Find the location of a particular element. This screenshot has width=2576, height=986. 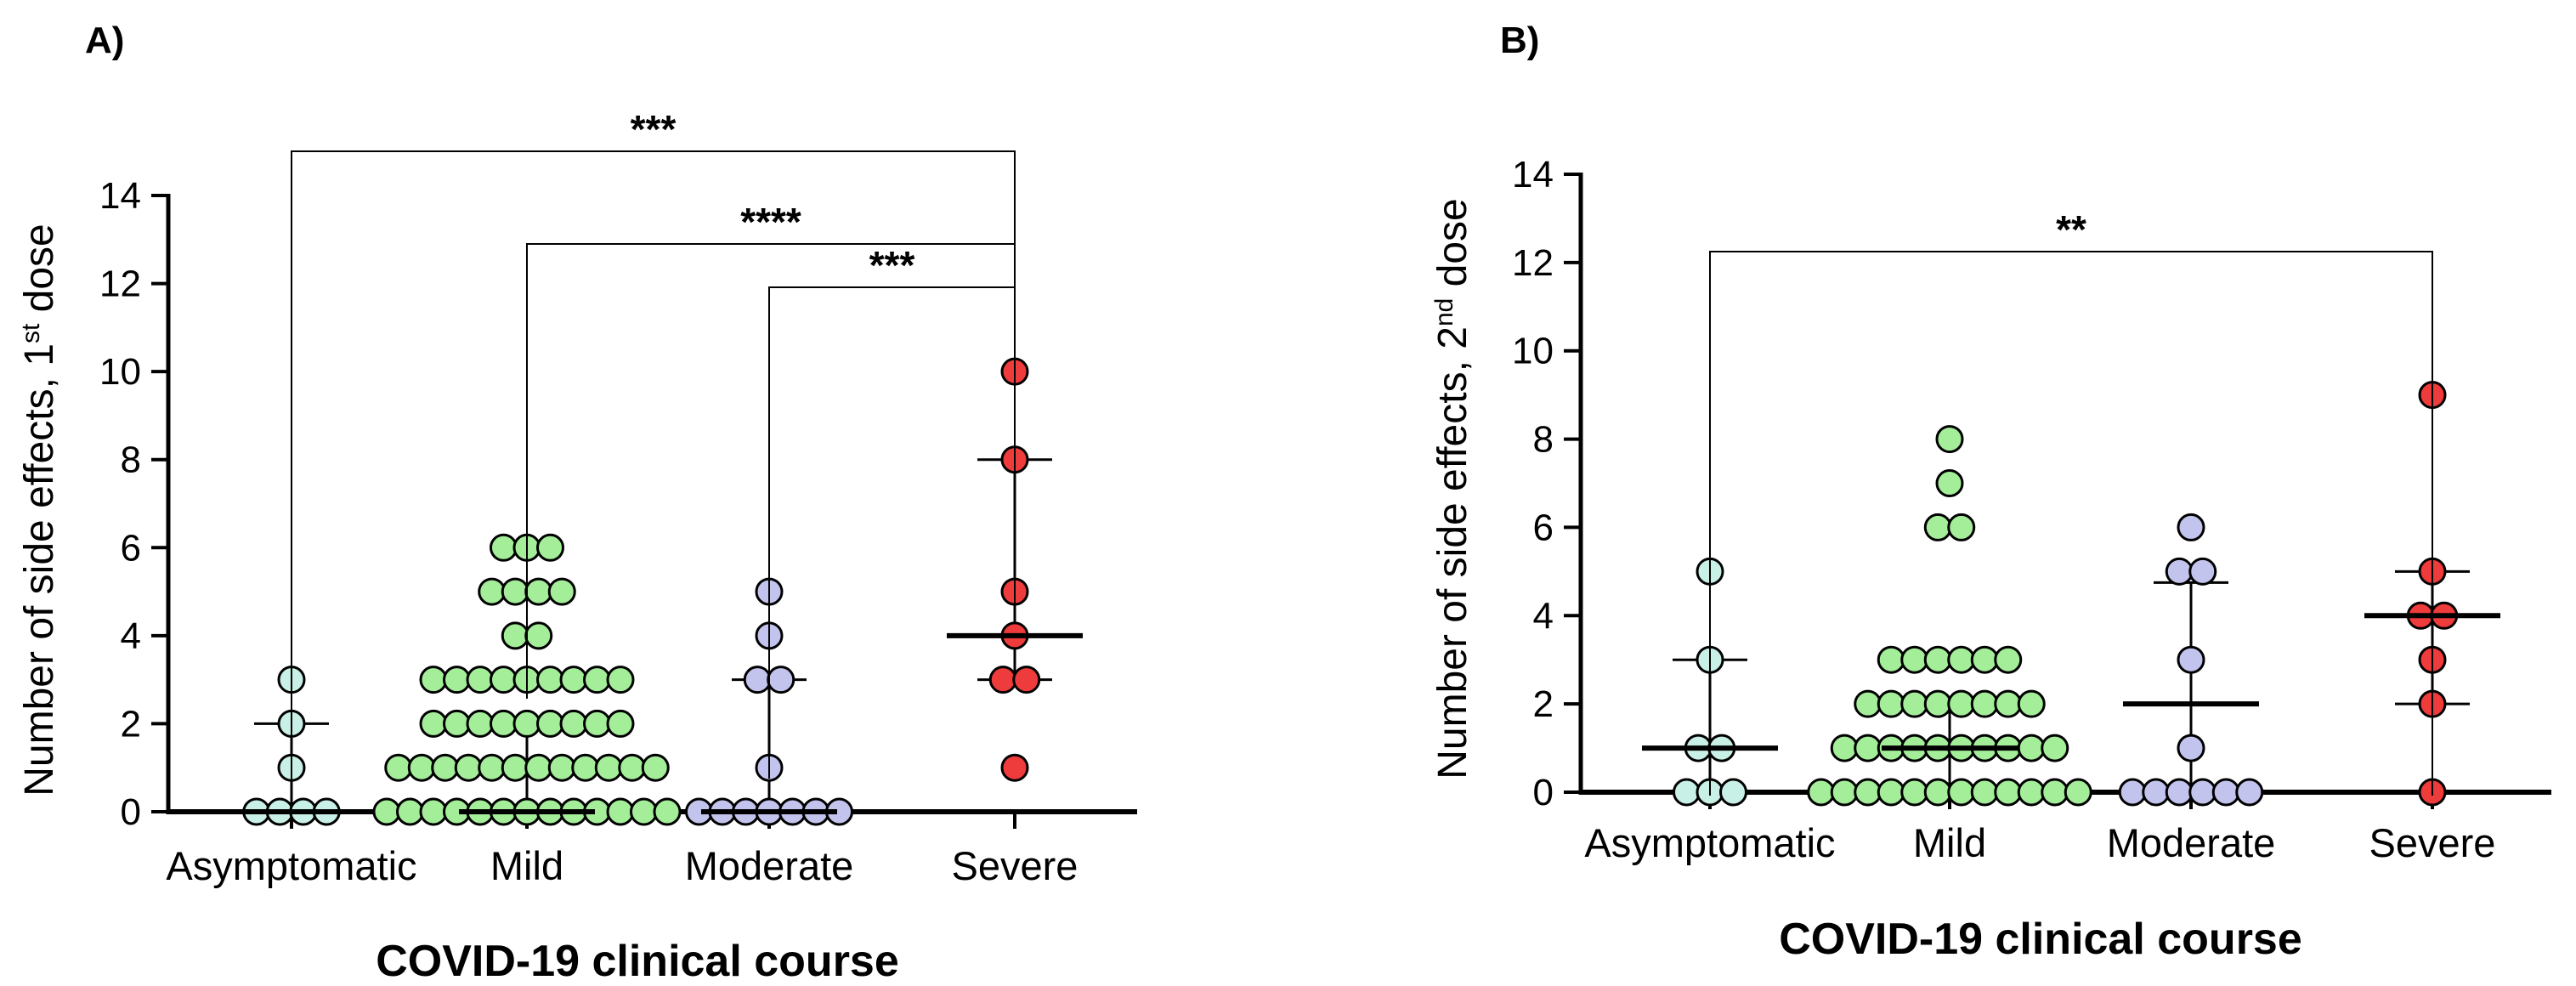

significance-bracket: *** is located at coordinates (892, 511).